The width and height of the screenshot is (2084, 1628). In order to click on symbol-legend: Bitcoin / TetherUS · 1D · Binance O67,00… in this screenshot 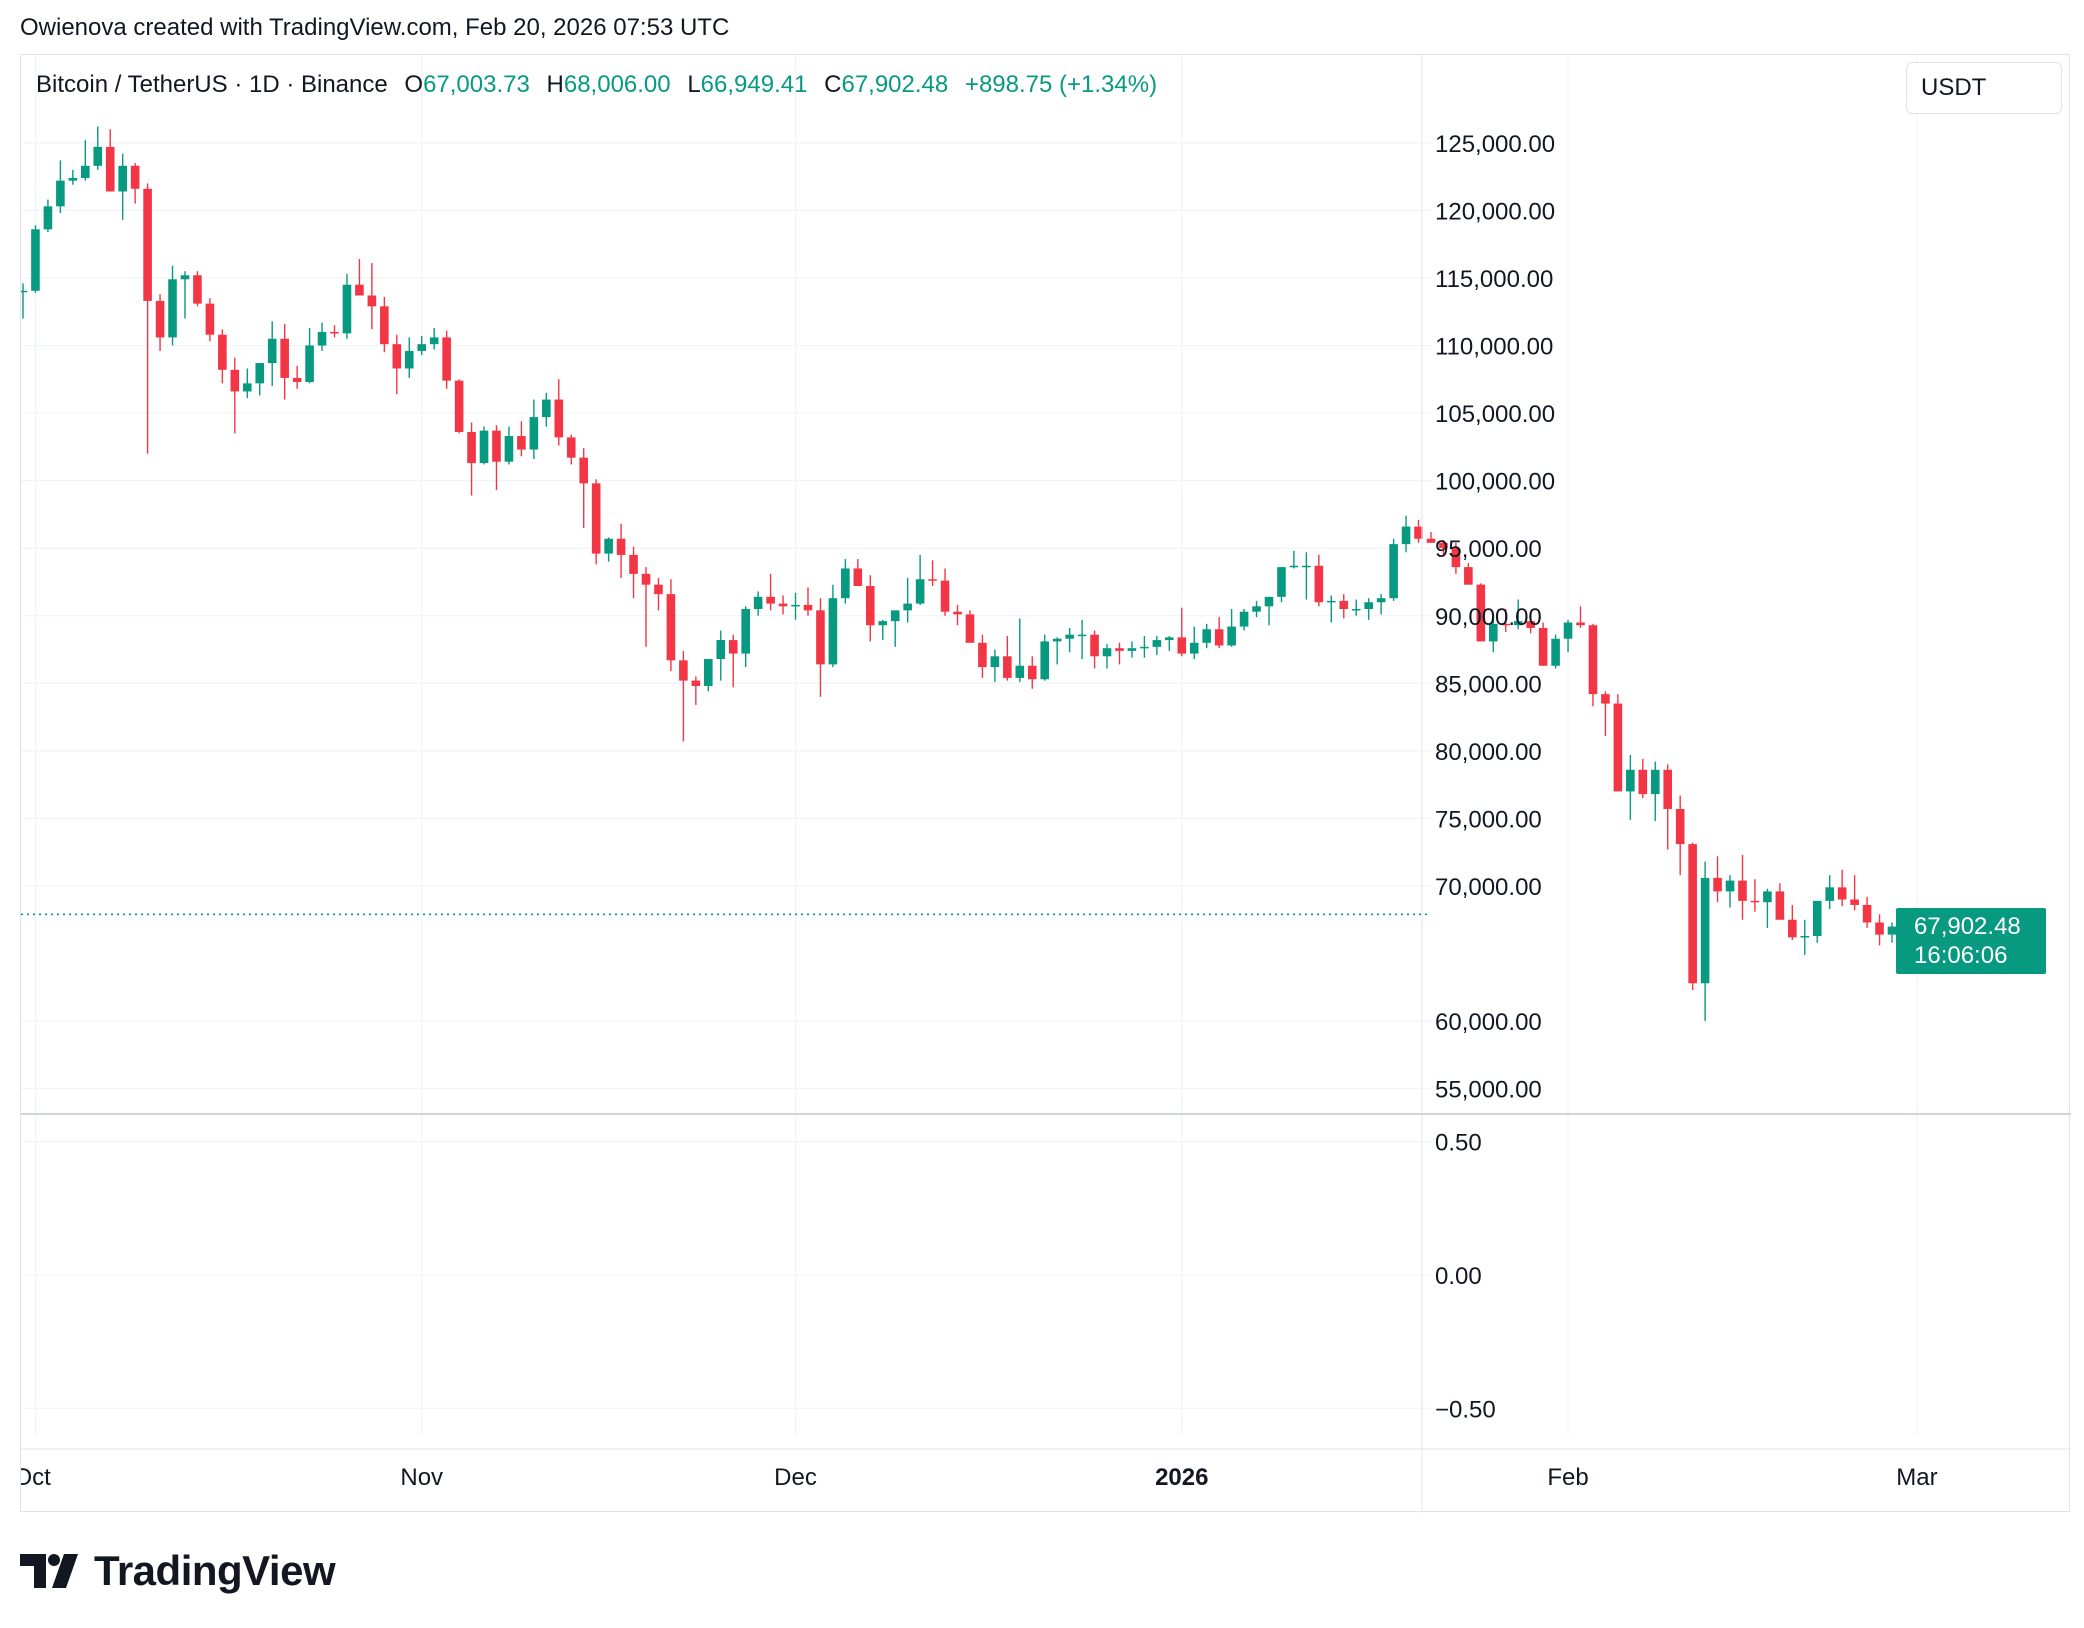, I will do `click(601, 85)`.